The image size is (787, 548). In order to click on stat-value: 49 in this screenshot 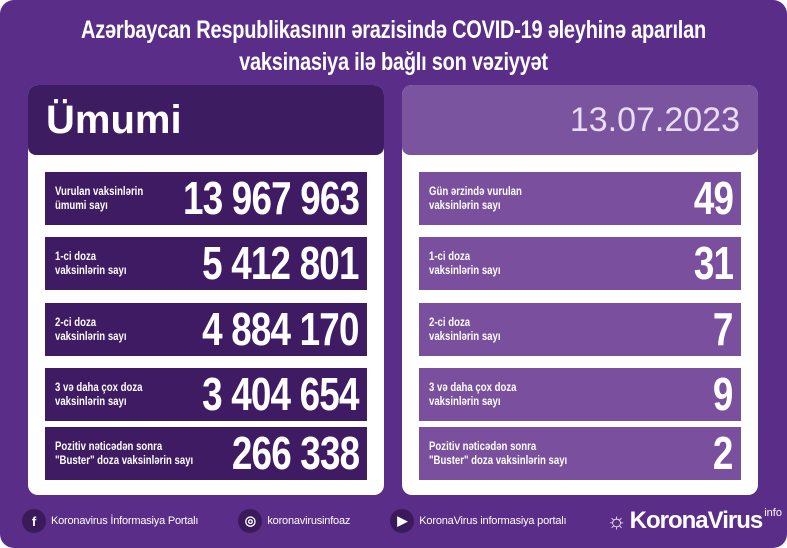, I will do `click(713, 198)`.